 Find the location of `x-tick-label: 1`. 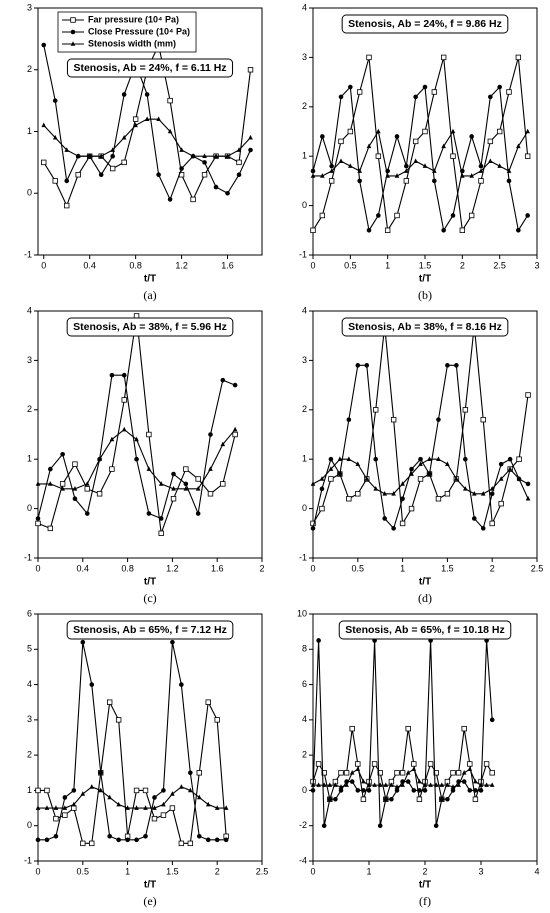

x-tick-label: 1 is located at coordinates (368, 871).